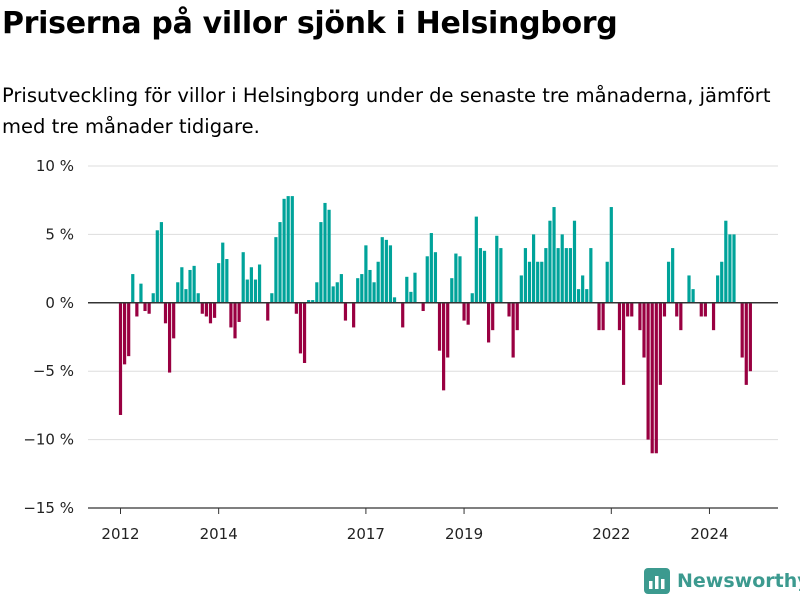  Describe the element at coordinates (611, 534) in the screenshot. I see `x-tick-label: 2022` at that location.